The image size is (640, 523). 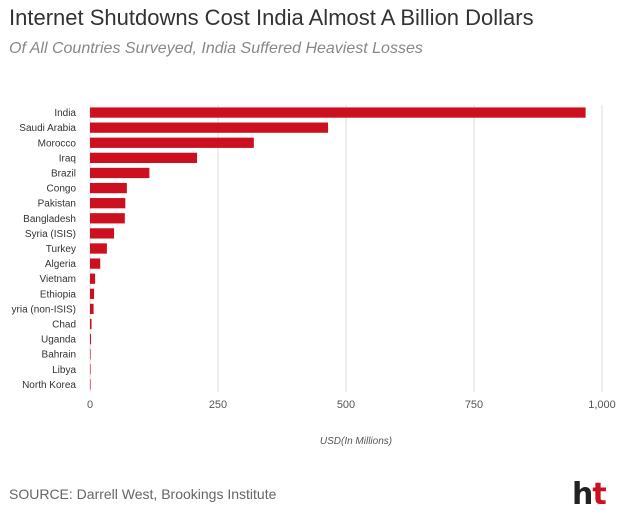 I want to click on bar-turkey, so click(x=98, y=248).